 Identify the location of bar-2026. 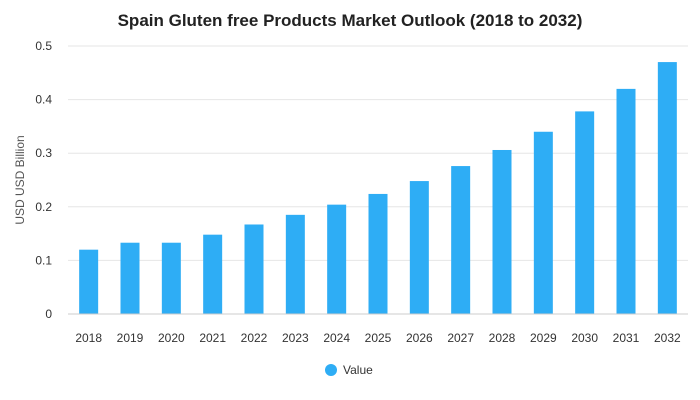
(419, 247).